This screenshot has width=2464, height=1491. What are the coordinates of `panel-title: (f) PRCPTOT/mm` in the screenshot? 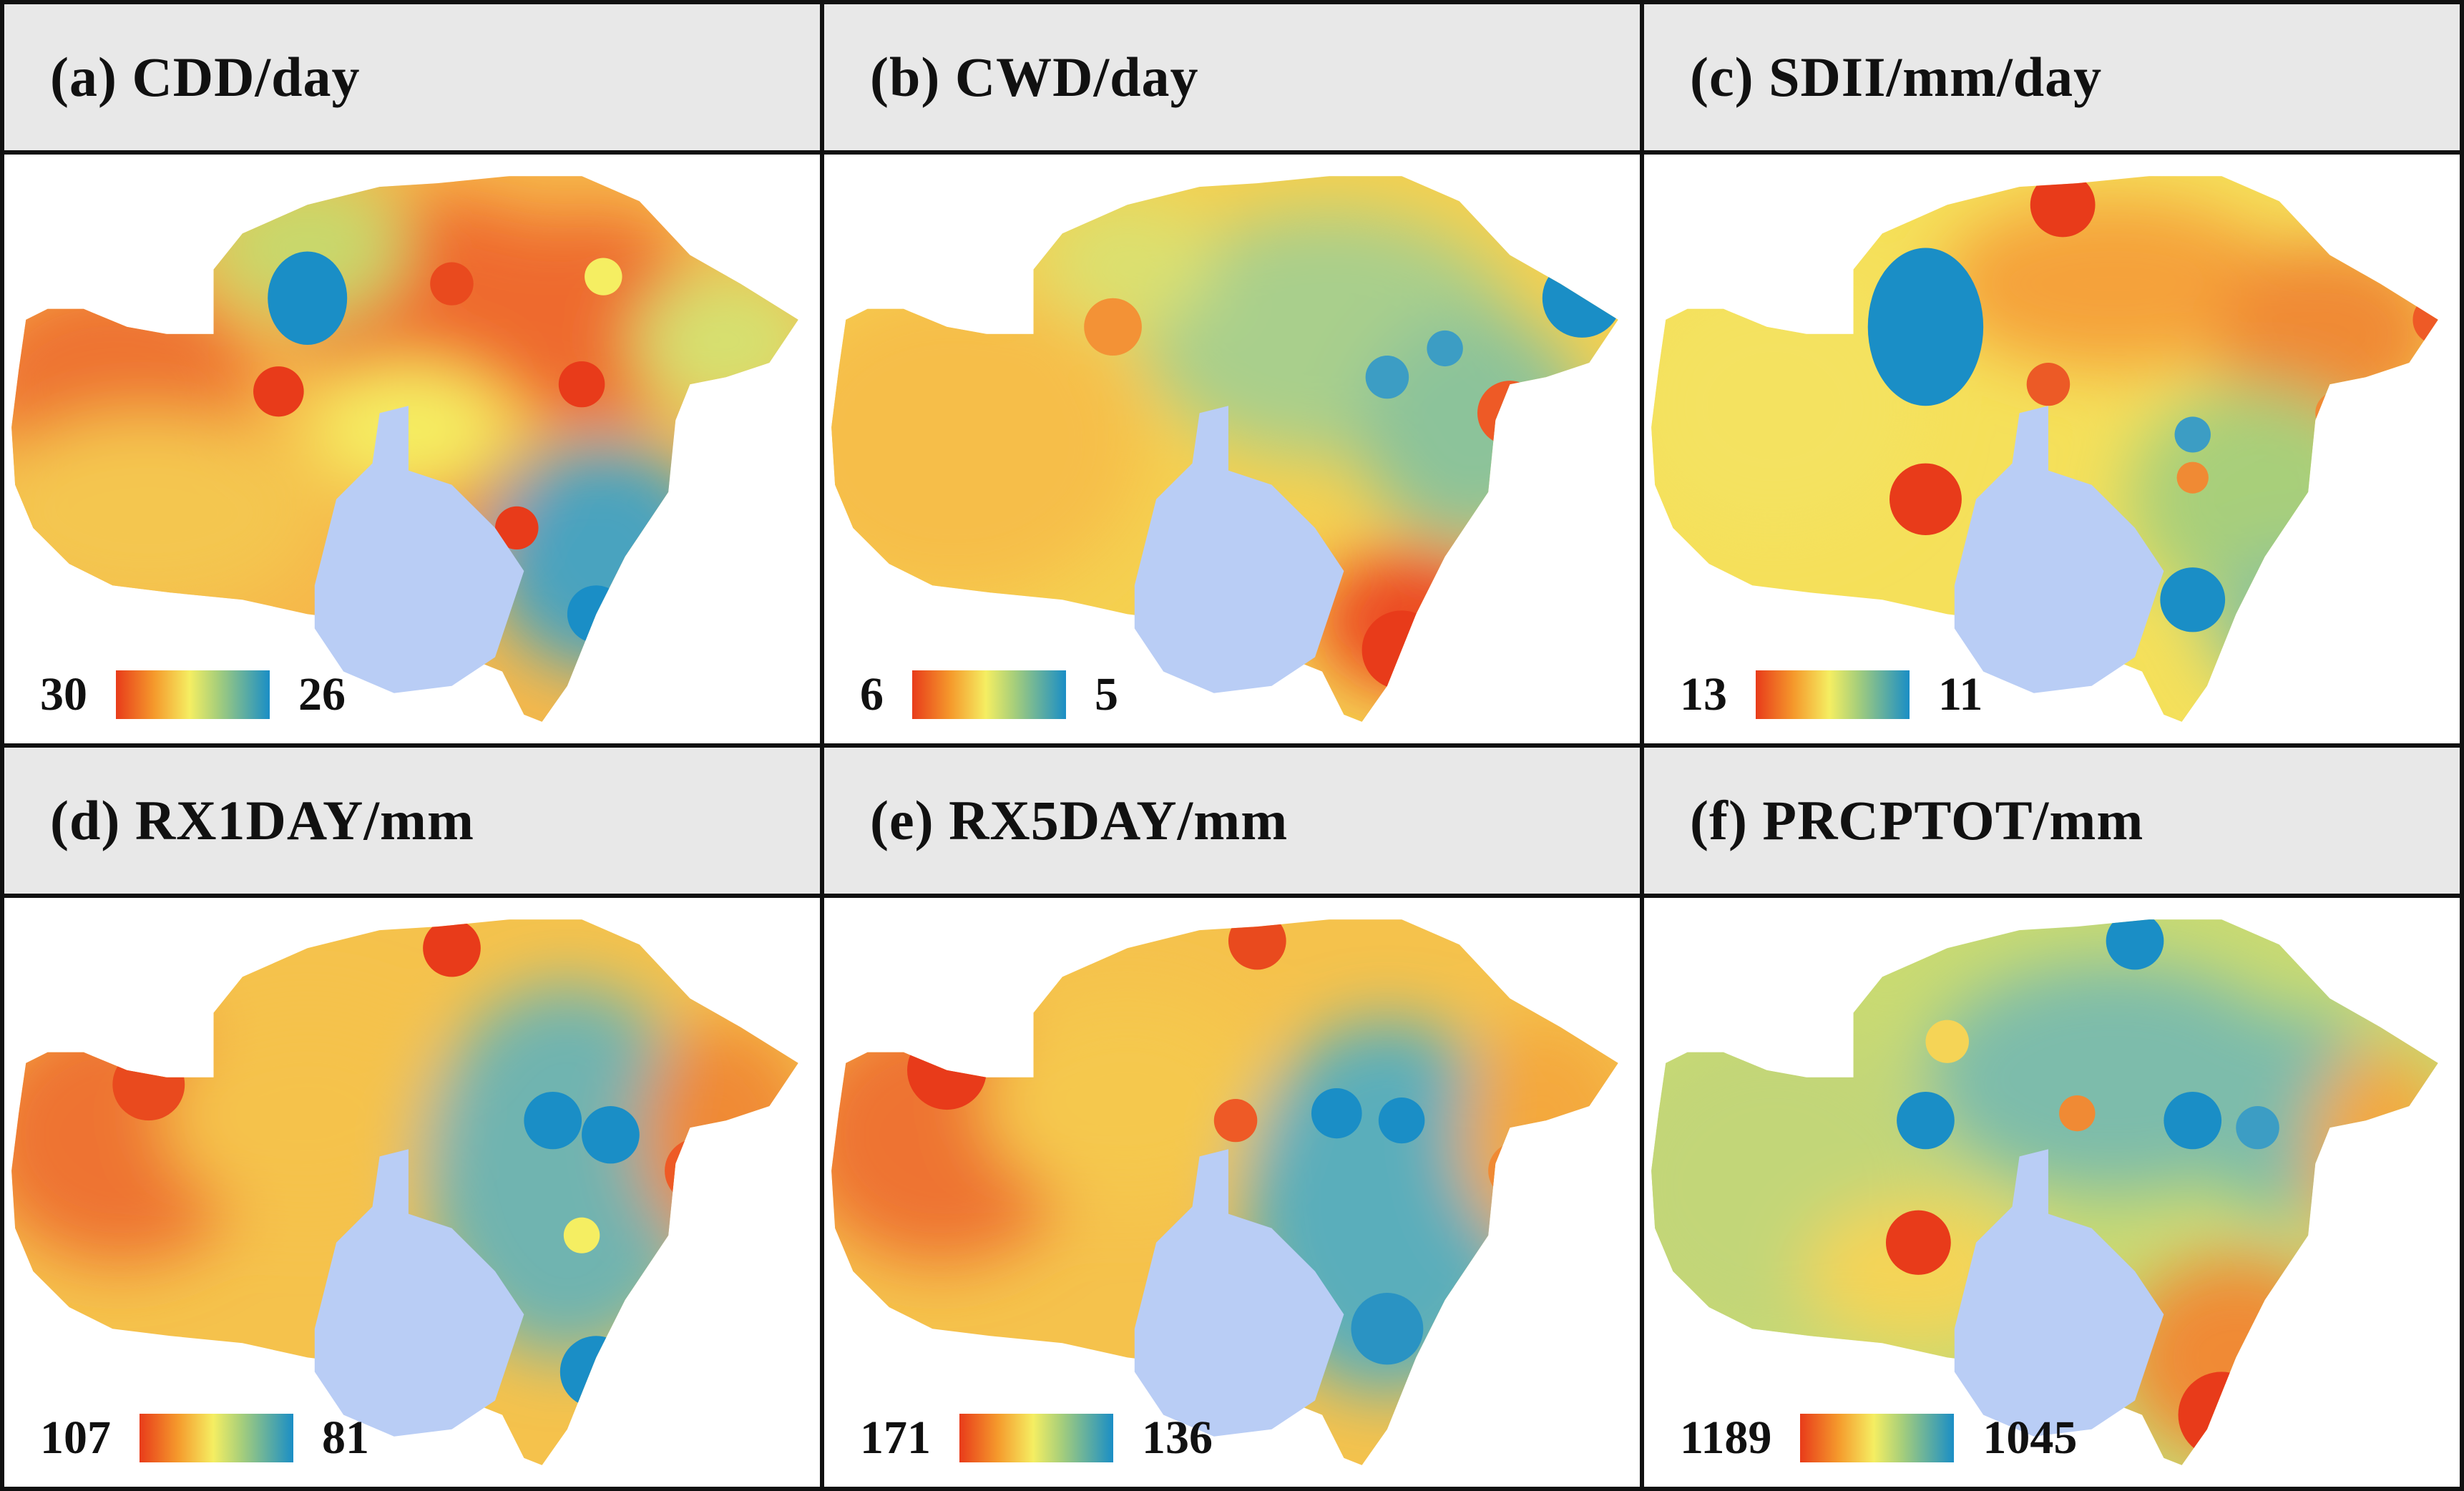 It's located at (1917, 820).